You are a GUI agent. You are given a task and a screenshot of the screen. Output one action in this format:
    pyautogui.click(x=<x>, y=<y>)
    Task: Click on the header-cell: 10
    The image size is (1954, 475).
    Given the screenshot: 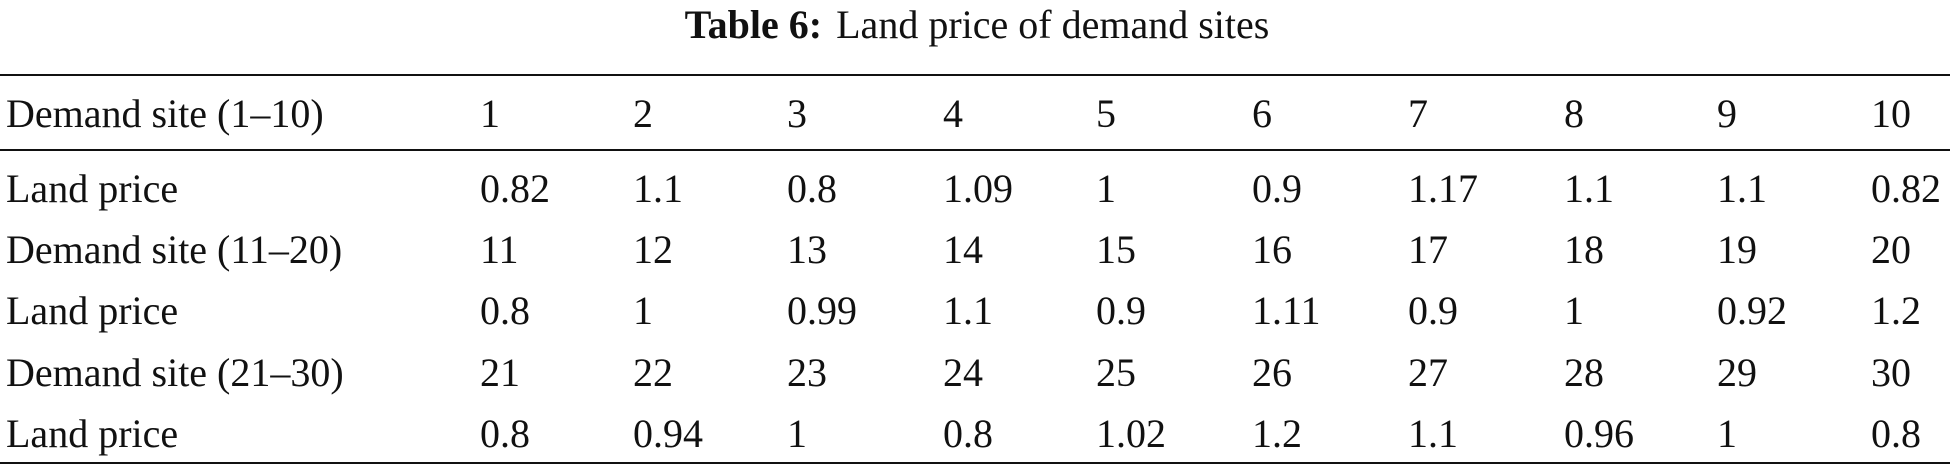 What is the action you would take?
    pyautogui.click(x=1891, y=113)
    